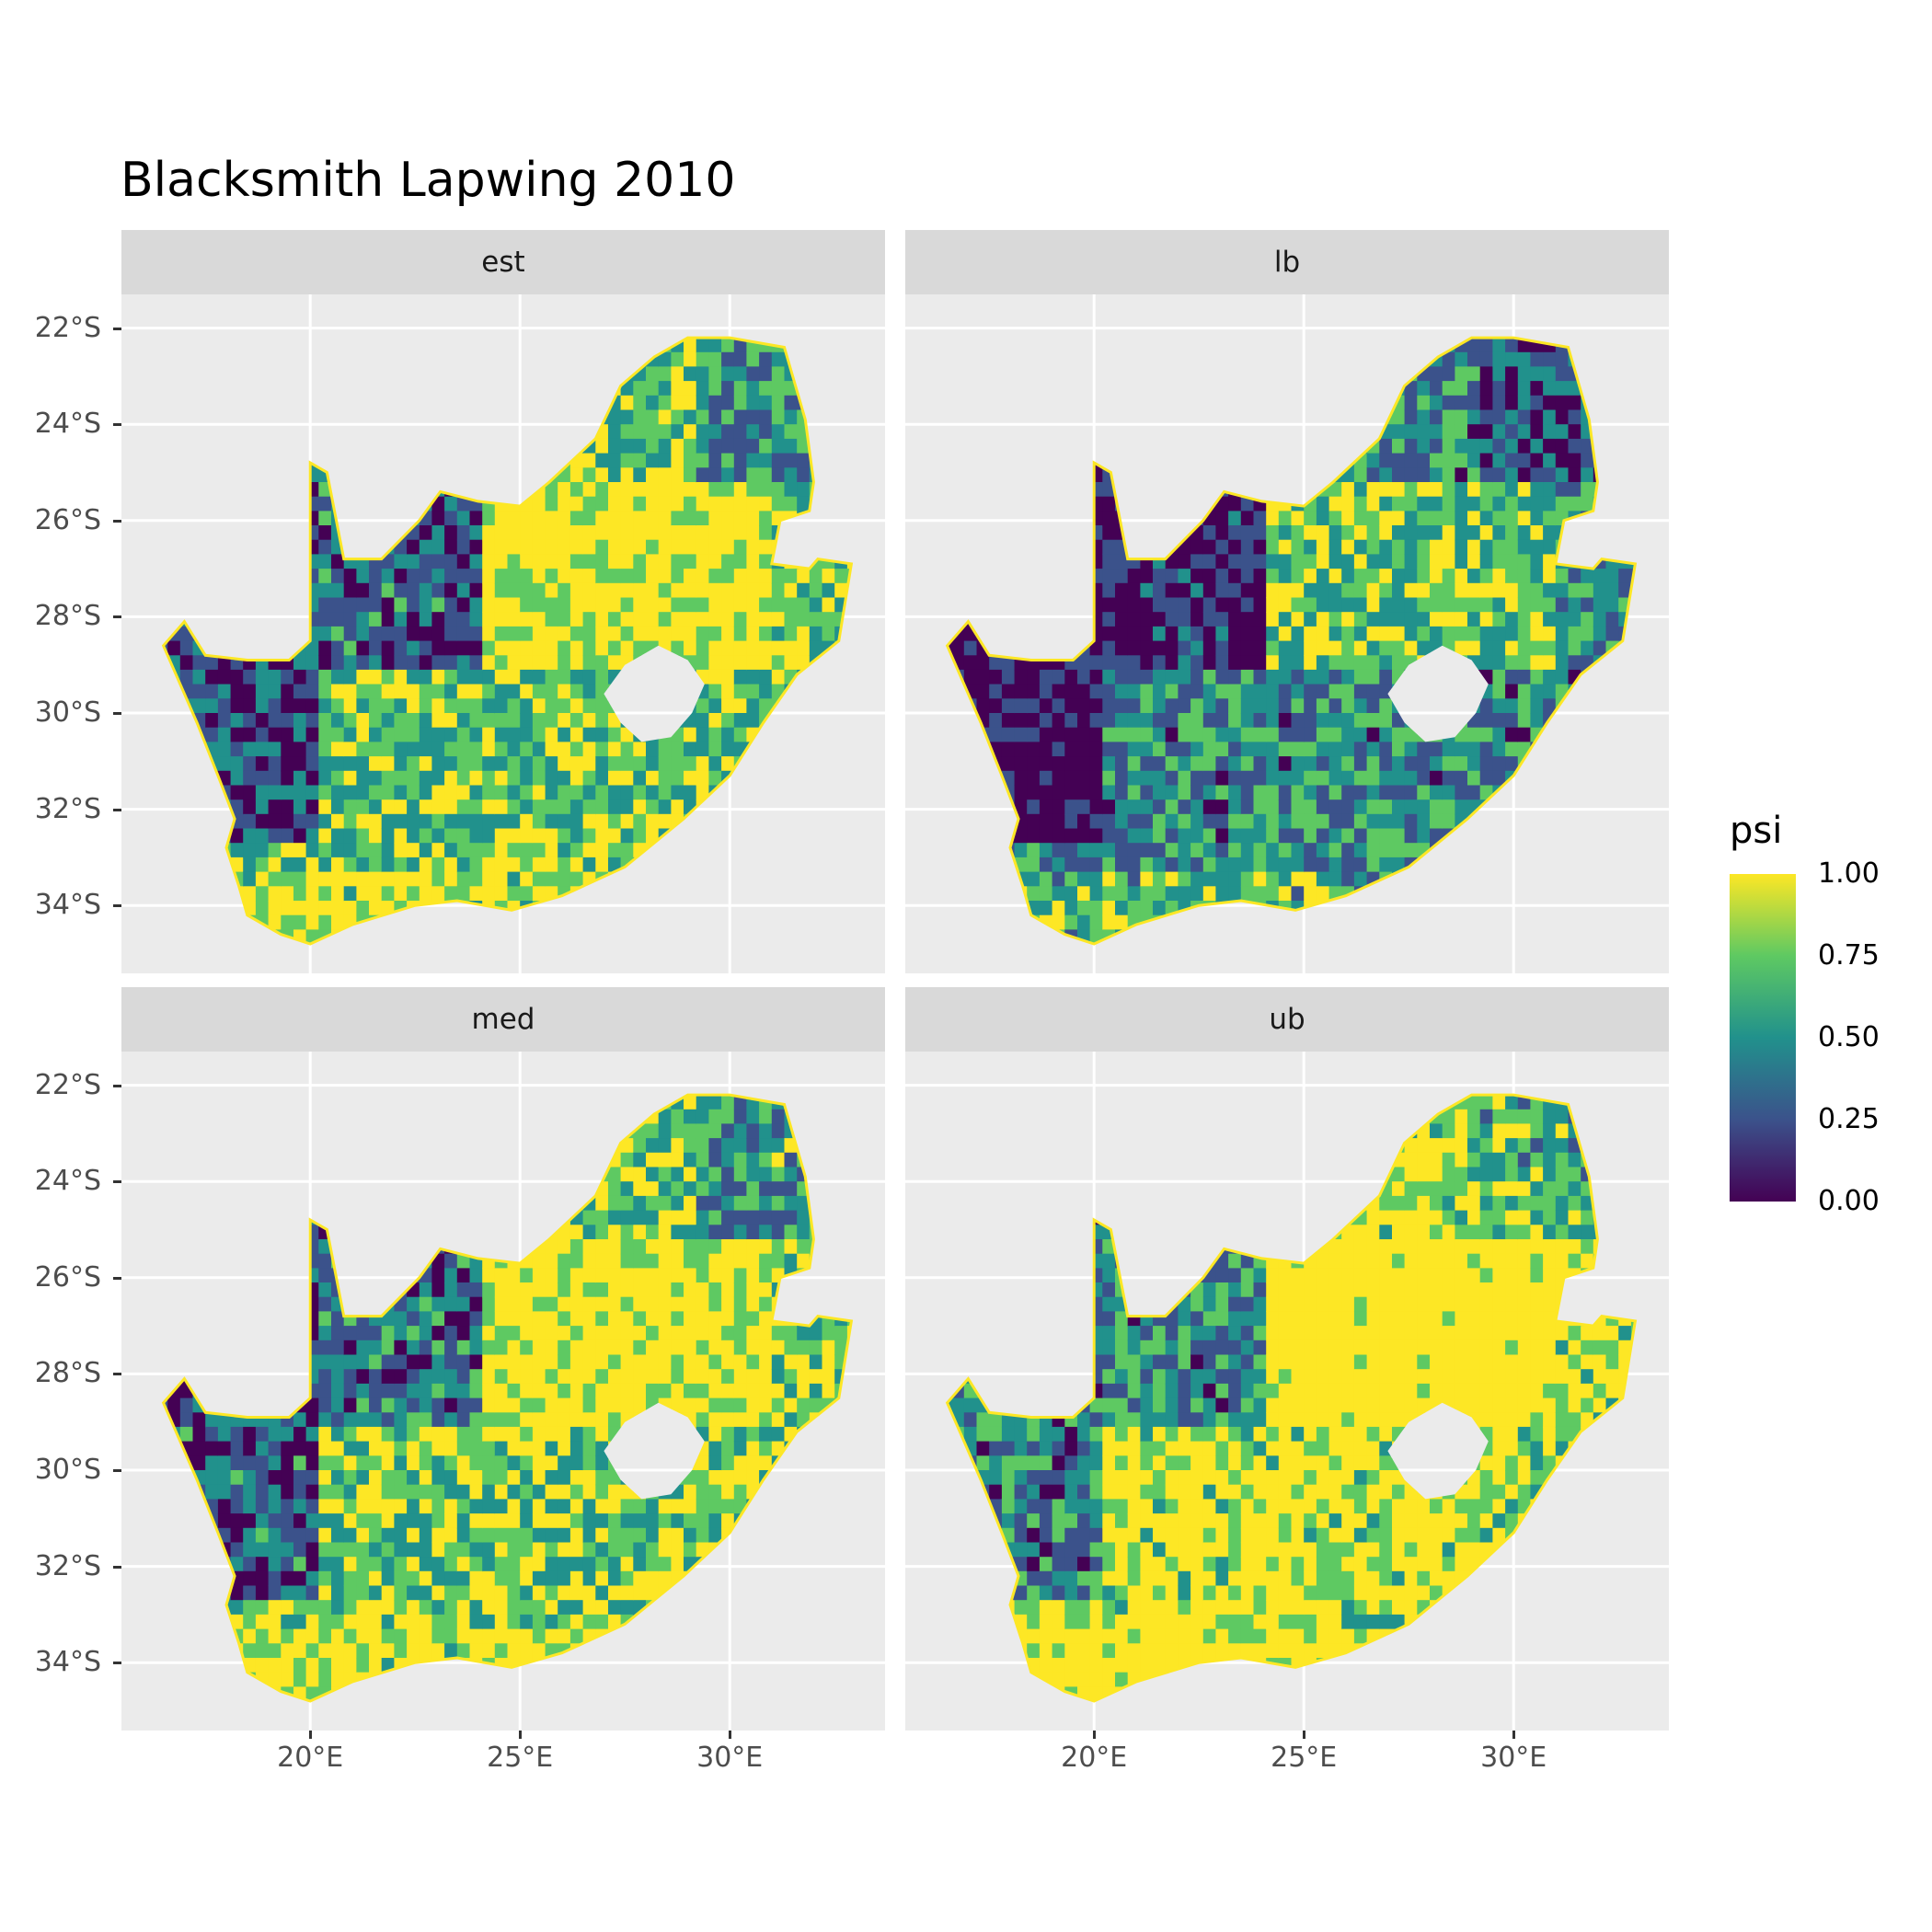 This screenshot has height=1932, width=1932. I want to click on legend-label-1: 1.00, so click(1849, 873).